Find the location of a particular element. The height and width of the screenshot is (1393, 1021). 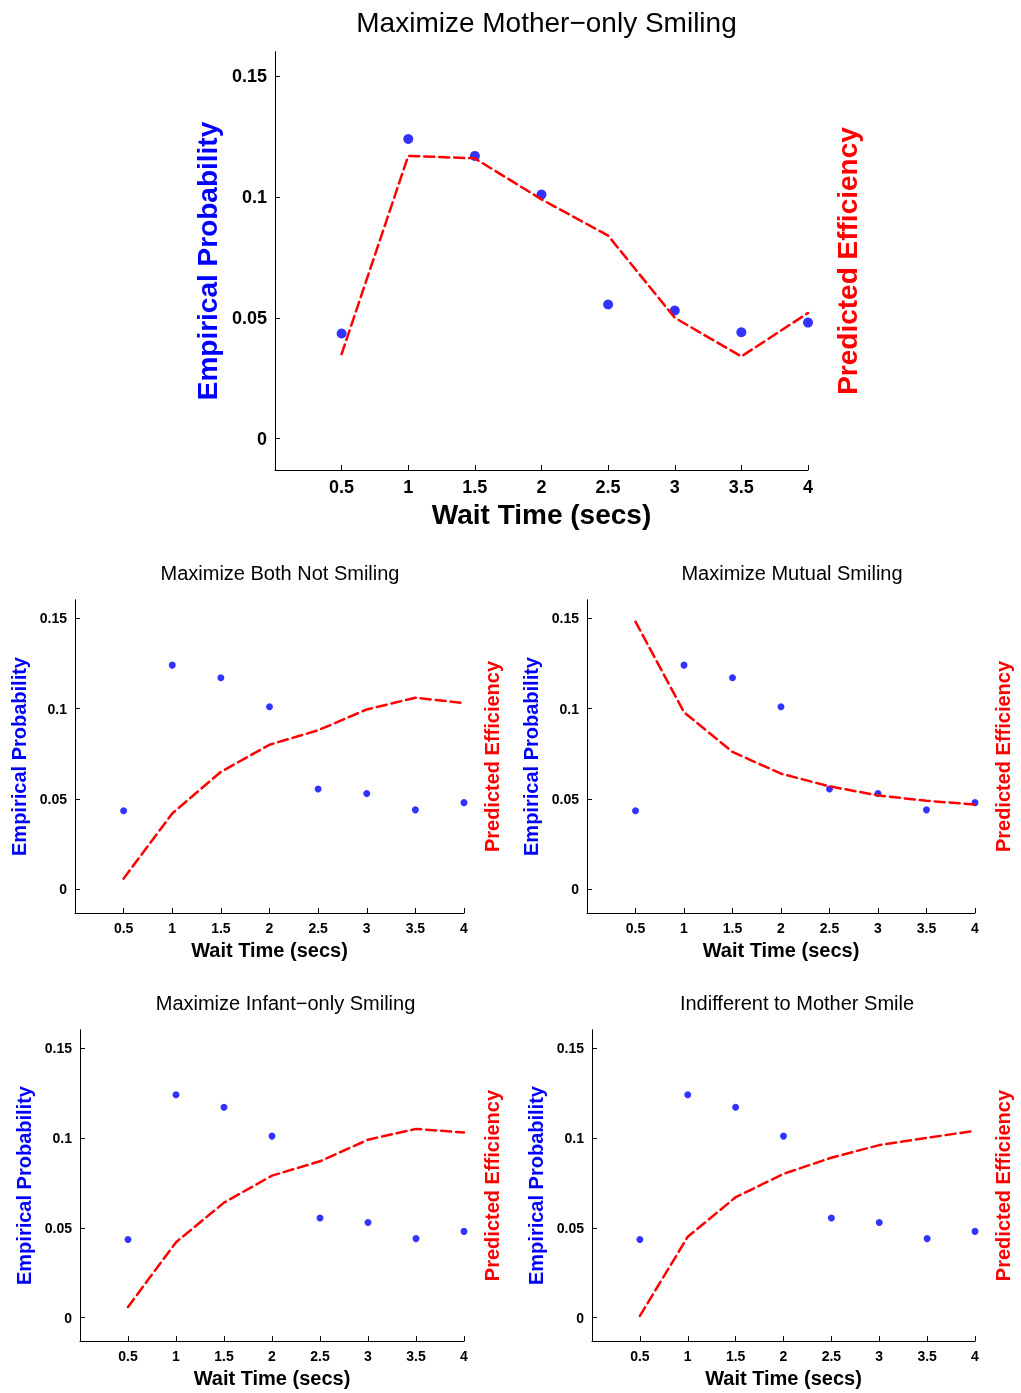

chart-title: Indifferent to Mother Smile is located at coordinates (797, 1003).